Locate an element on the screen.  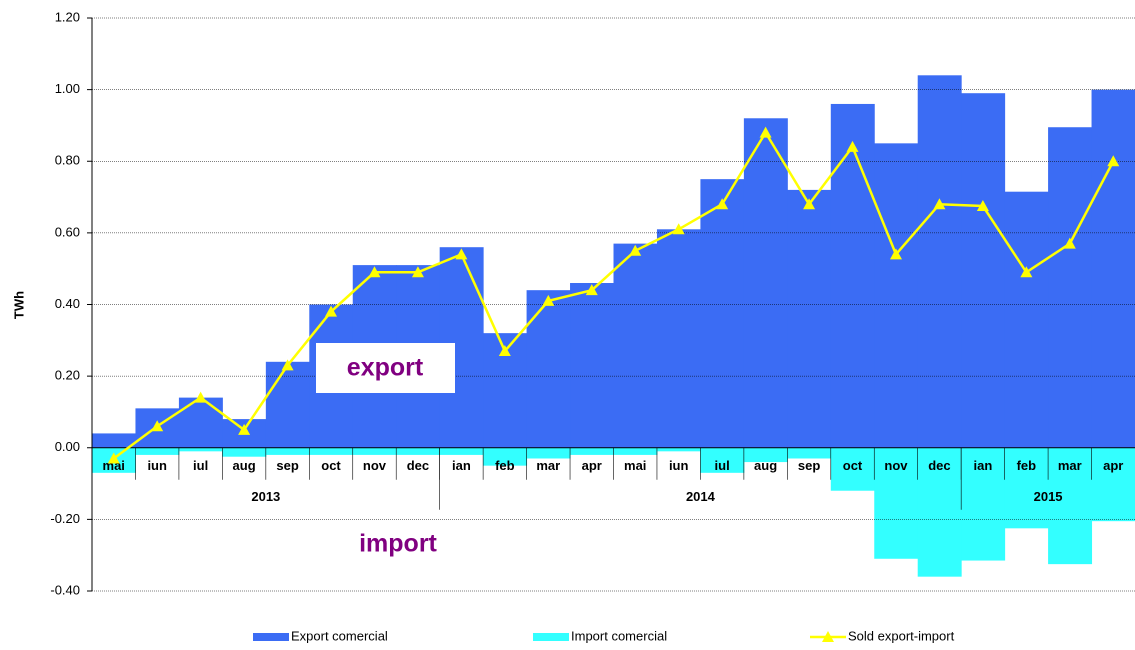
legend-marker is located at coordinates (828, 636).